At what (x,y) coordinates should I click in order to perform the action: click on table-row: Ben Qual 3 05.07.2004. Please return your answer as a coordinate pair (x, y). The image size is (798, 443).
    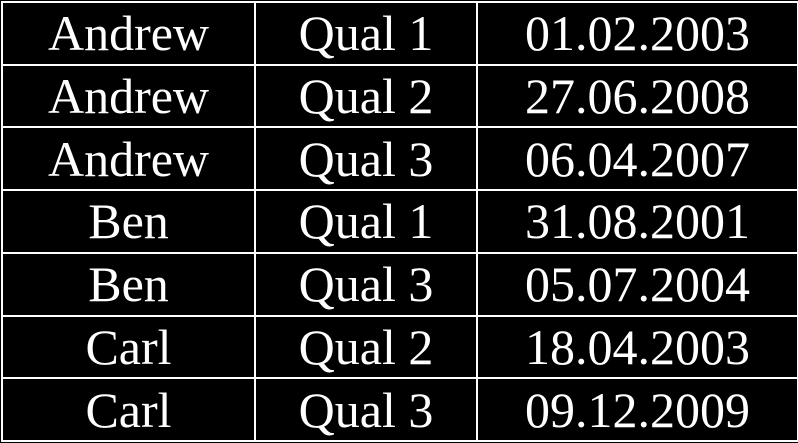
    Looking at the image, I should click on (399, 284).